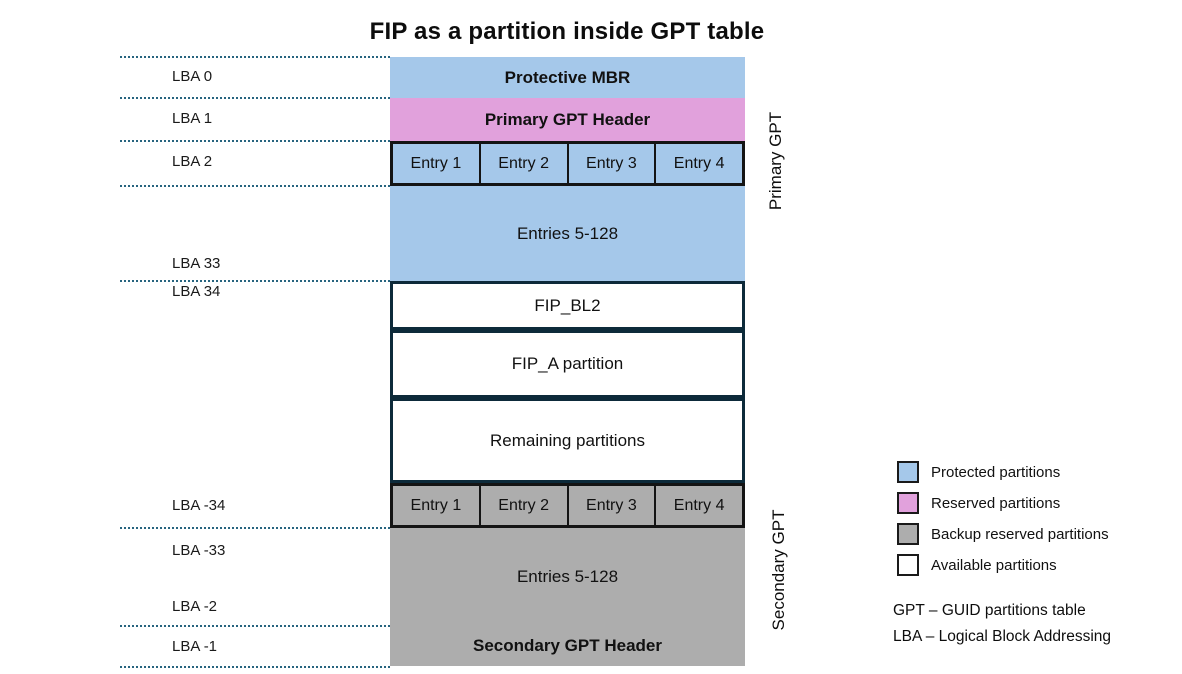  I want to click on block-secondary-entries-rest: Entries 5-128, so click(567, 577).